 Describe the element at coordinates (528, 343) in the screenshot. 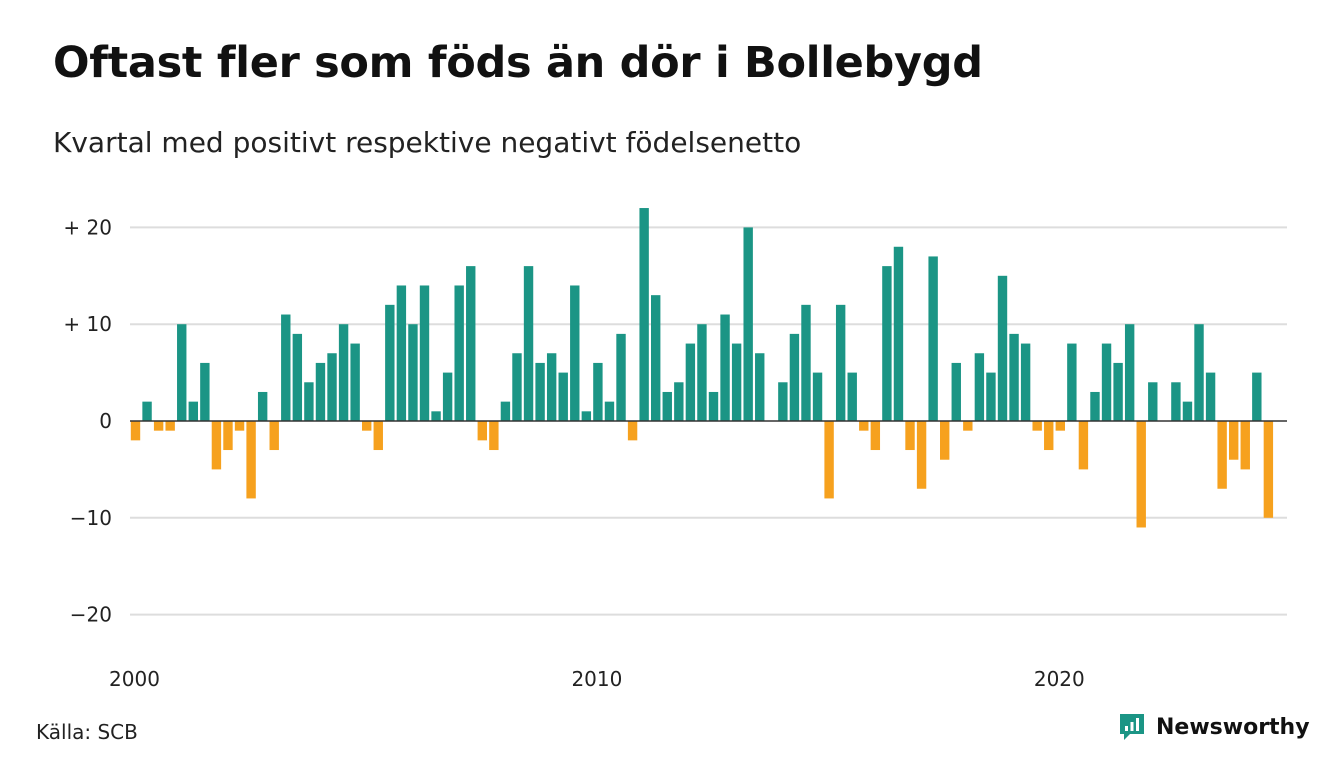

I see `bar-2008-q3` at that location.